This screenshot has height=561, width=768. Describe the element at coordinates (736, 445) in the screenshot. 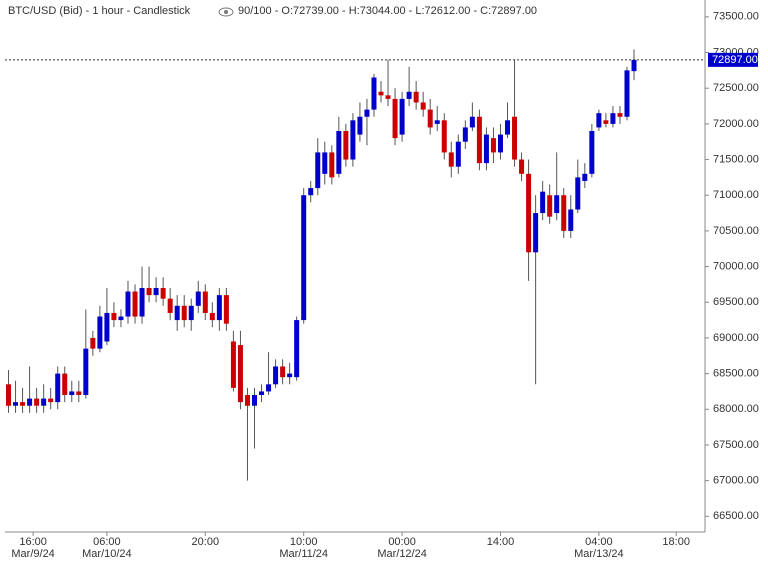

I see `y-tick-label: 67500.00` at that location.